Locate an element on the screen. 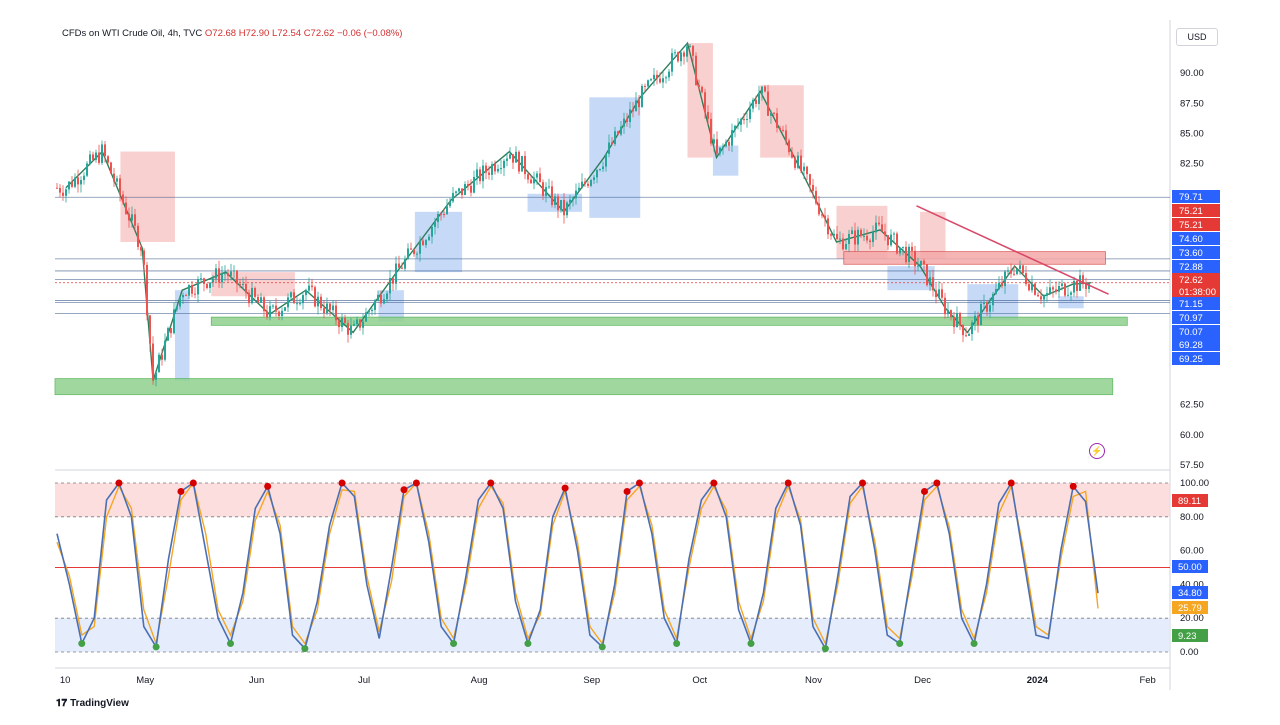 The height and width of the screenshot is (725, 1280). lightning-icon: ⚡ is located at coordinates (1097, 451).